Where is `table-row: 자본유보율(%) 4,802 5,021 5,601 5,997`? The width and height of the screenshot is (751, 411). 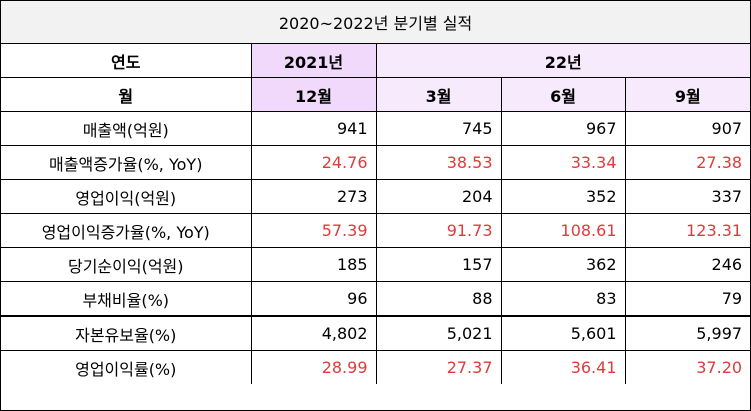 table-row: 자본유보율(%) 4,802 5,021 5,601 5,997 is located at coordinates (376, 333).